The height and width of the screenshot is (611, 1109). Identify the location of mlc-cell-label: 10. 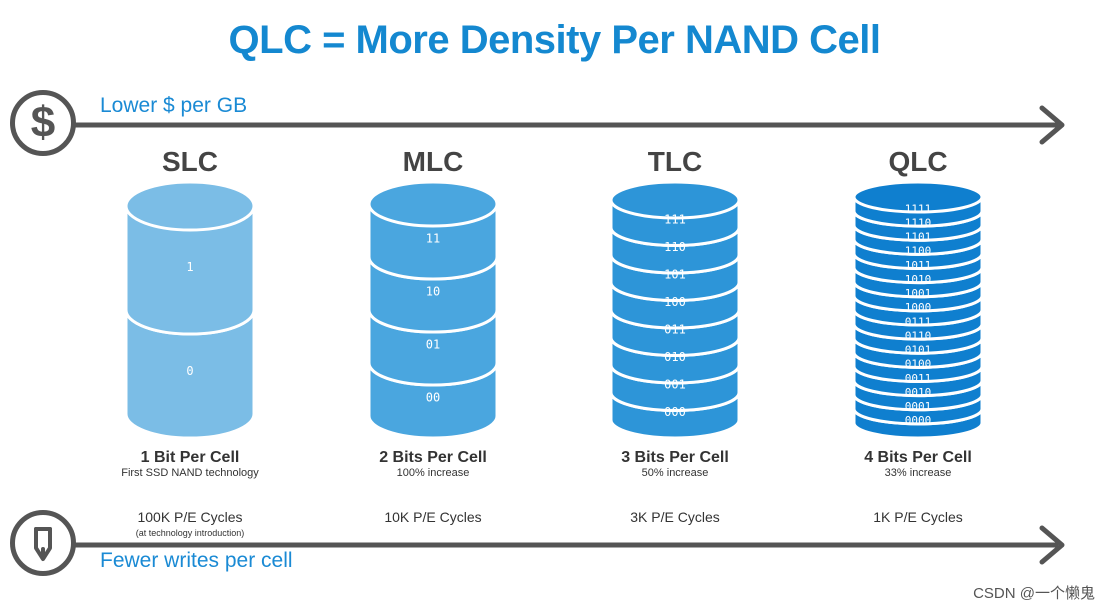
(433, 292).